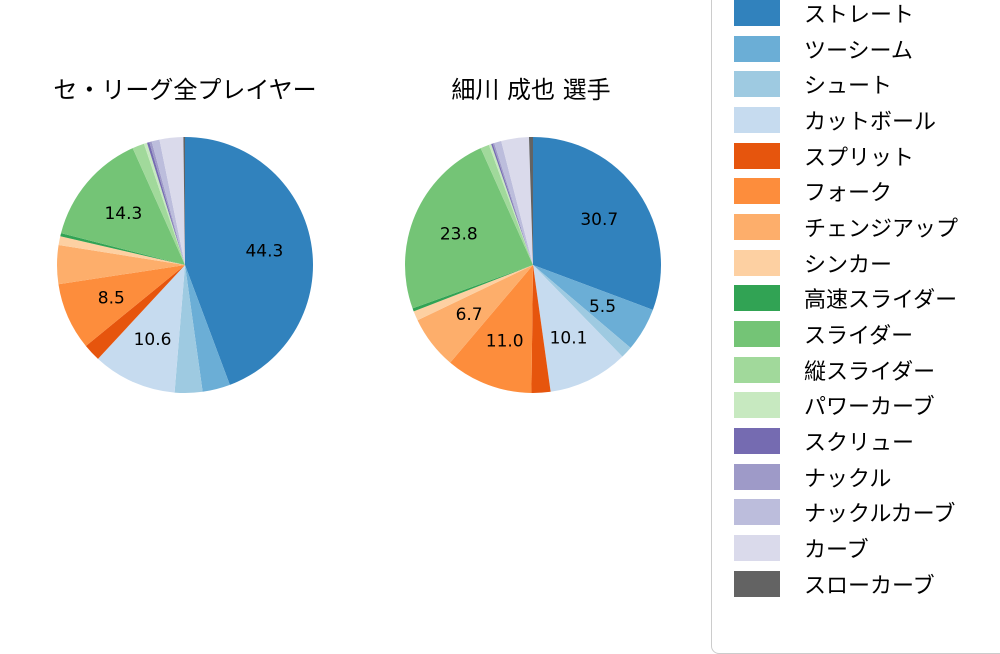 Image resolution: width=1000 pixels, height=654 pixels. I want to click on legend-item-11: パワーカーブ, so click(867, 406).